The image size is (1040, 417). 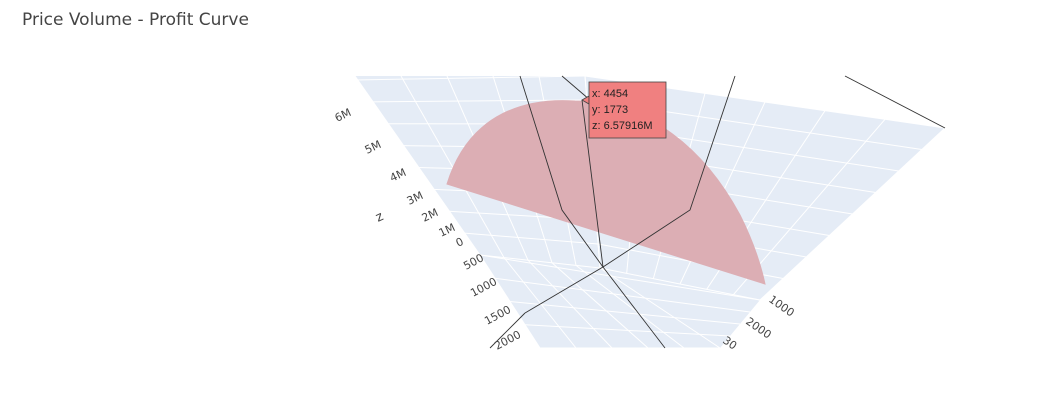 What do you see at coordinates (497, 315) in the screenshot?
I see `y-tick-label: 1500` at bounding box center [497, 315].